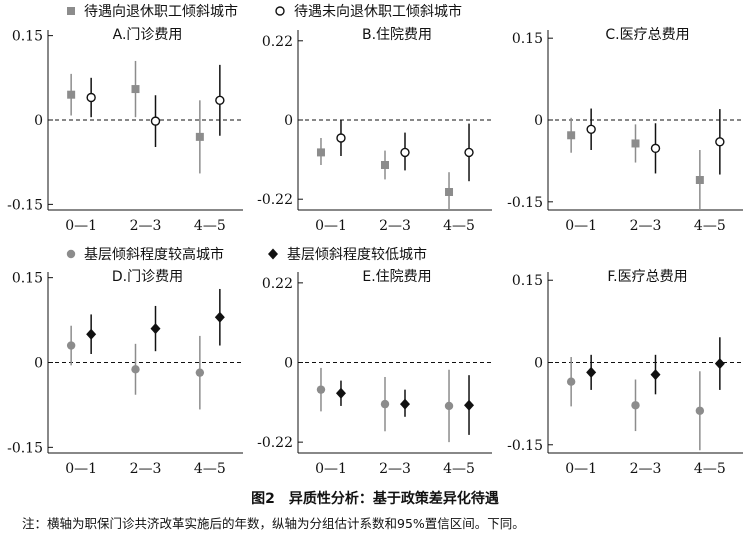 This screenshot has height=533, width=750. I want to click on panel-title: C.医疗总费用, so click(647, 35).